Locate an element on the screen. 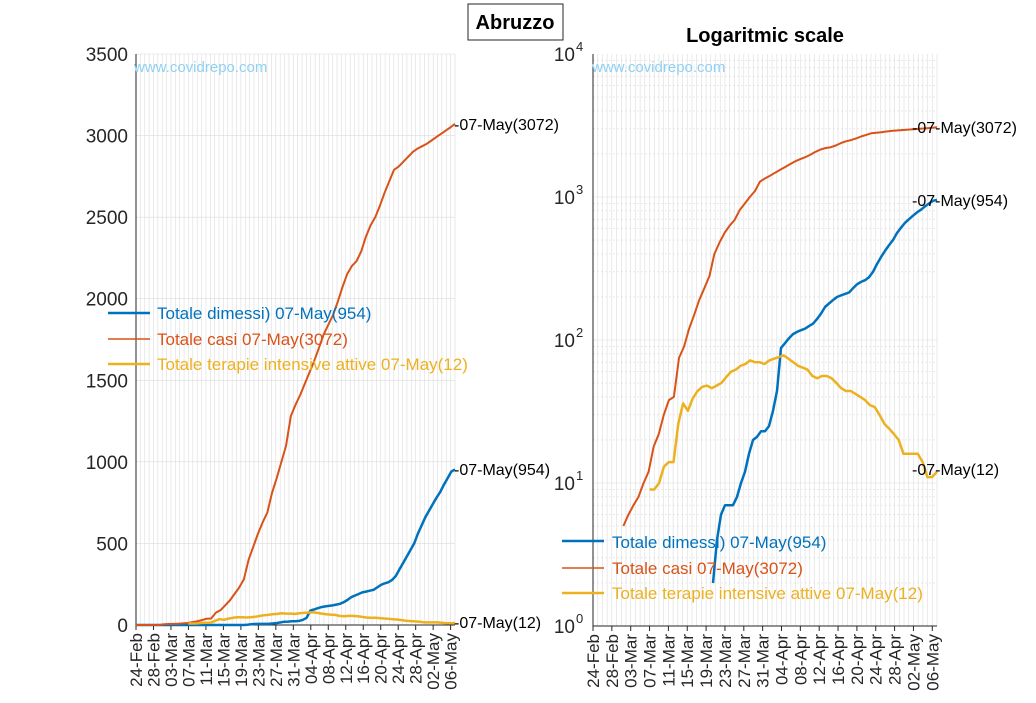 Image resolution: width=1036 pixels, height=703 pixels. y-tick-label: 500 is located at coordinates (112, 544).